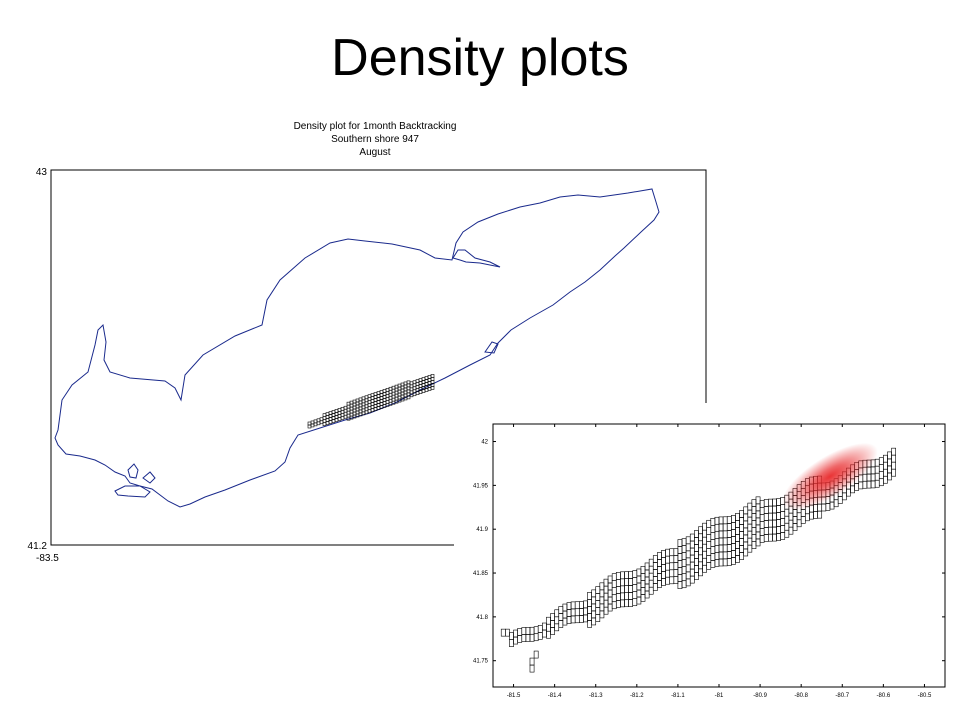 The height and width of the screenshot is (720, 960). Describe the element at coordinates (830, 476) in the screenshot. I see `inset-density-hotspot` at that location.